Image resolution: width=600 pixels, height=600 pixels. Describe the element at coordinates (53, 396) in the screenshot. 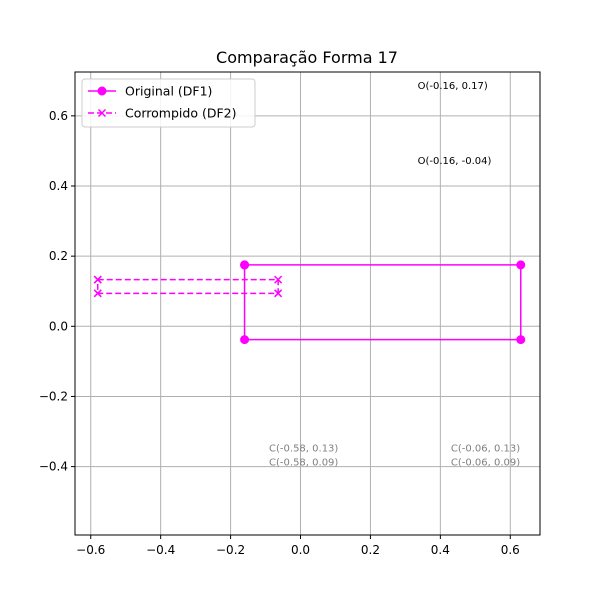

I see `y-tick-label: −0.2` at that location.